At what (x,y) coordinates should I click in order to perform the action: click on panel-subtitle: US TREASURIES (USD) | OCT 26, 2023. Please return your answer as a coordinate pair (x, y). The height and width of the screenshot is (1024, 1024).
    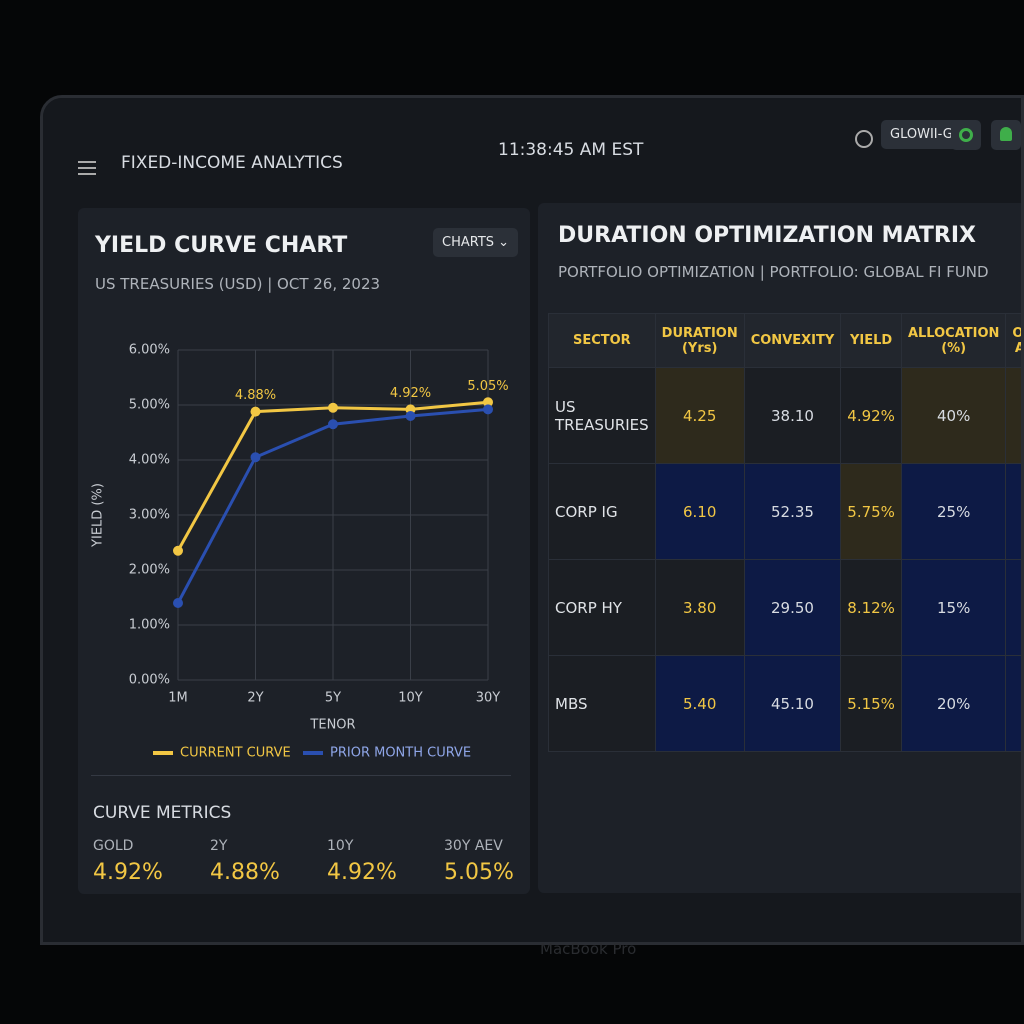
    Looking at the image, I should click on (238, 284).